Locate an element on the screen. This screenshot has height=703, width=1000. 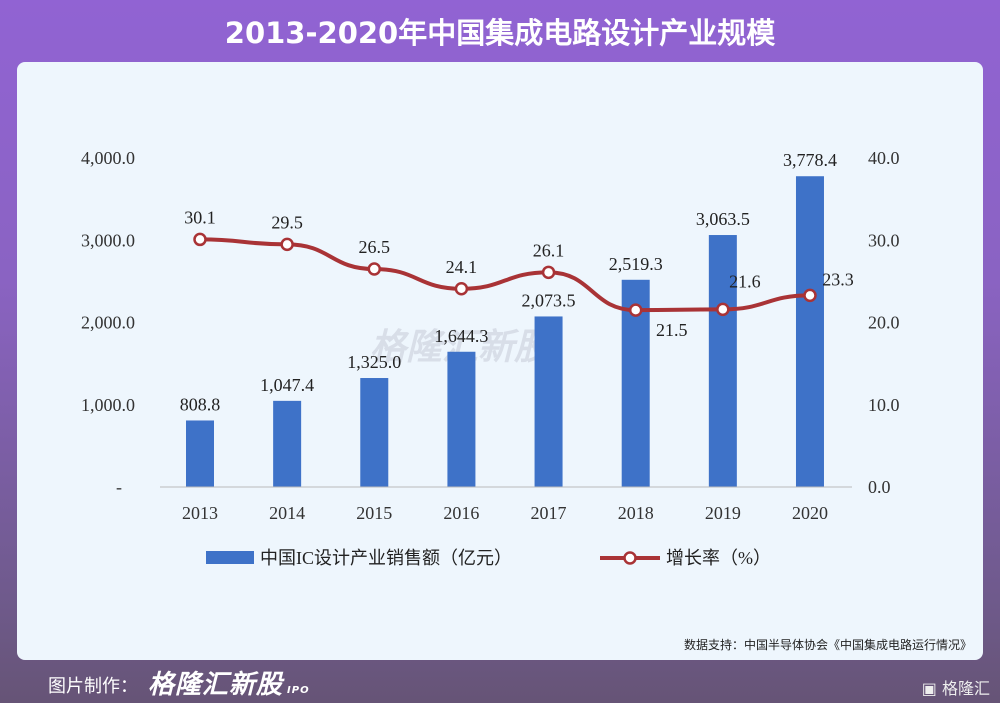
x-axis-tick: 2017 is located at coordinates (549, 513).